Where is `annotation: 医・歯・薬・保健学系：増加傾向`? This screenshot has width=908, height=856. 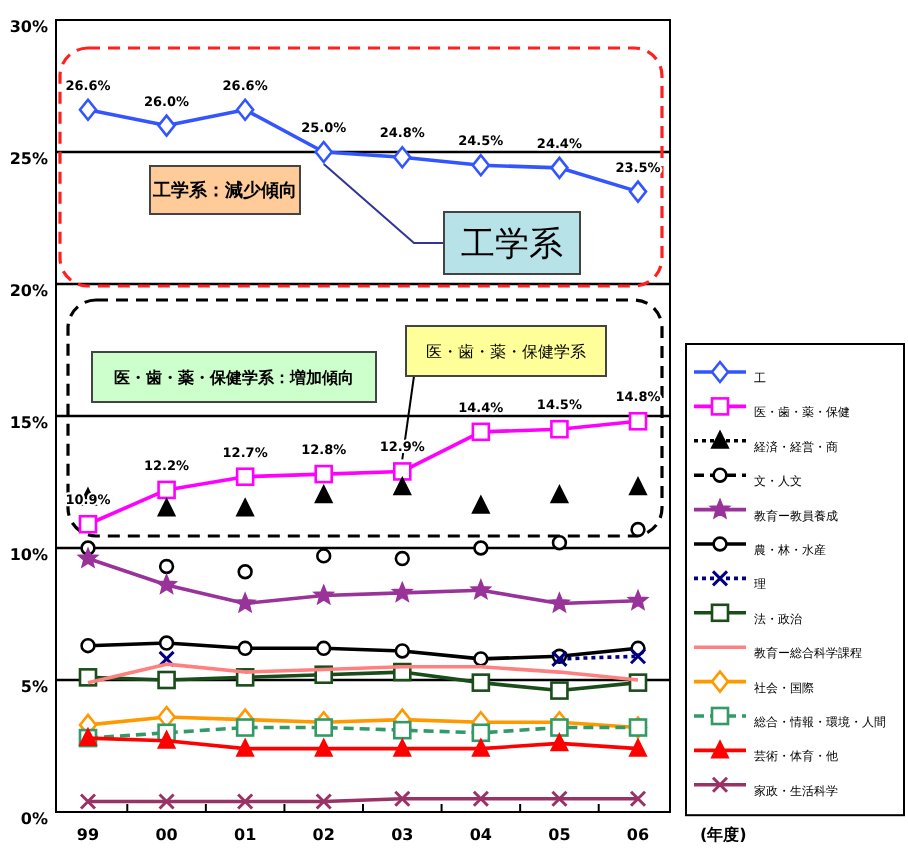
annotation: 医・歯・薬・保健学系：増加傾向 is located at coordinates (234, 376).